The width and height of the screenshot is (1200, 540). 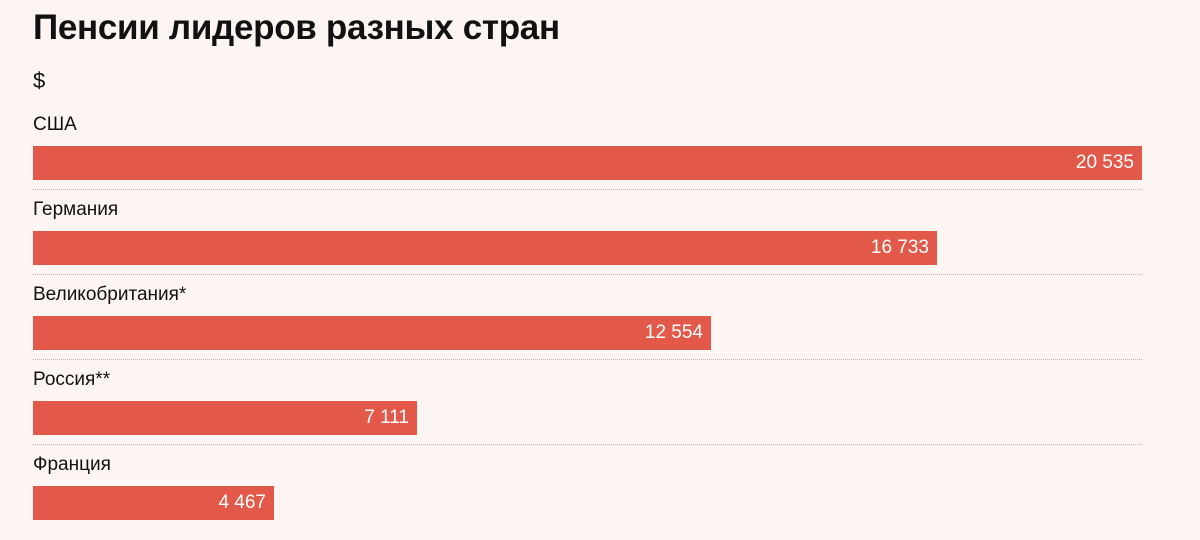 What do you see at coordinates (673, 332) in the screenshot?
I see `bar-value-label: 12 554` at bounding box center [673, 332].